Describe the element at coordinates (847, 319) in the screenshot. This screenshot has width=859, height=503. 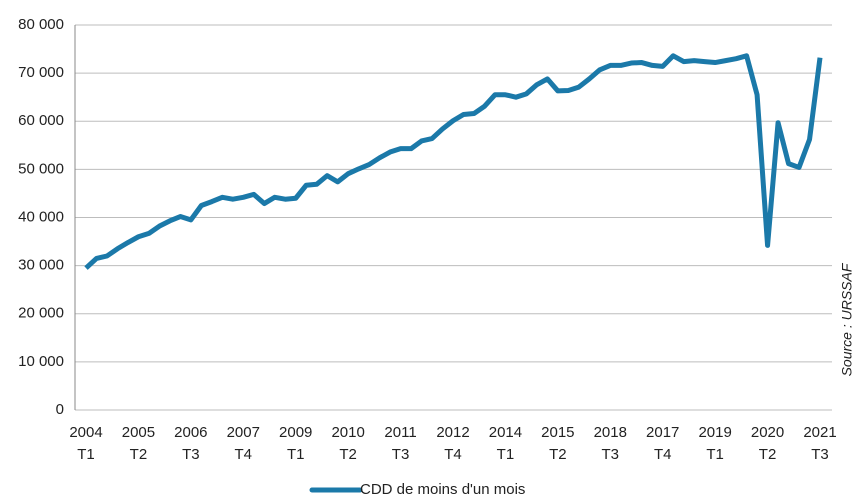
I see `source-note: Source : URSSAF` at that location.